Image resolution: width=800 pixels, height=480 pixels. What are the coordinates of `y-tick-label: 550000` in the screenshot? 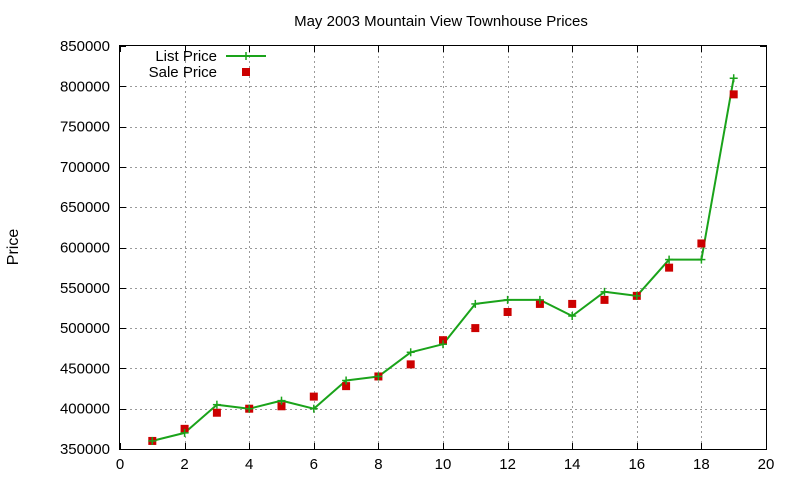 It's located at (85, 288).